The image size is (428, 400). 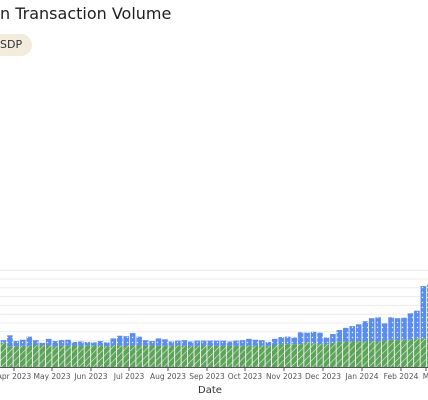 I want to click on x-tick-label: Oct 2023, so click(x=245, y=376).